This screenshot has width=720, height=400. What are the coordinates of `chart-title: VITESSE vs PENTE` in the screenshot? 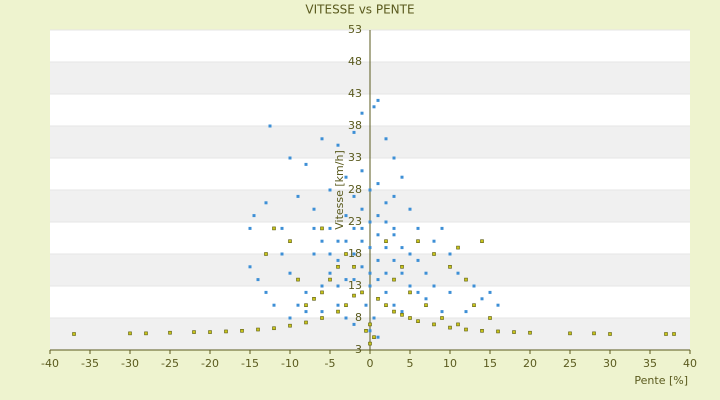 It's located at (359, 10).